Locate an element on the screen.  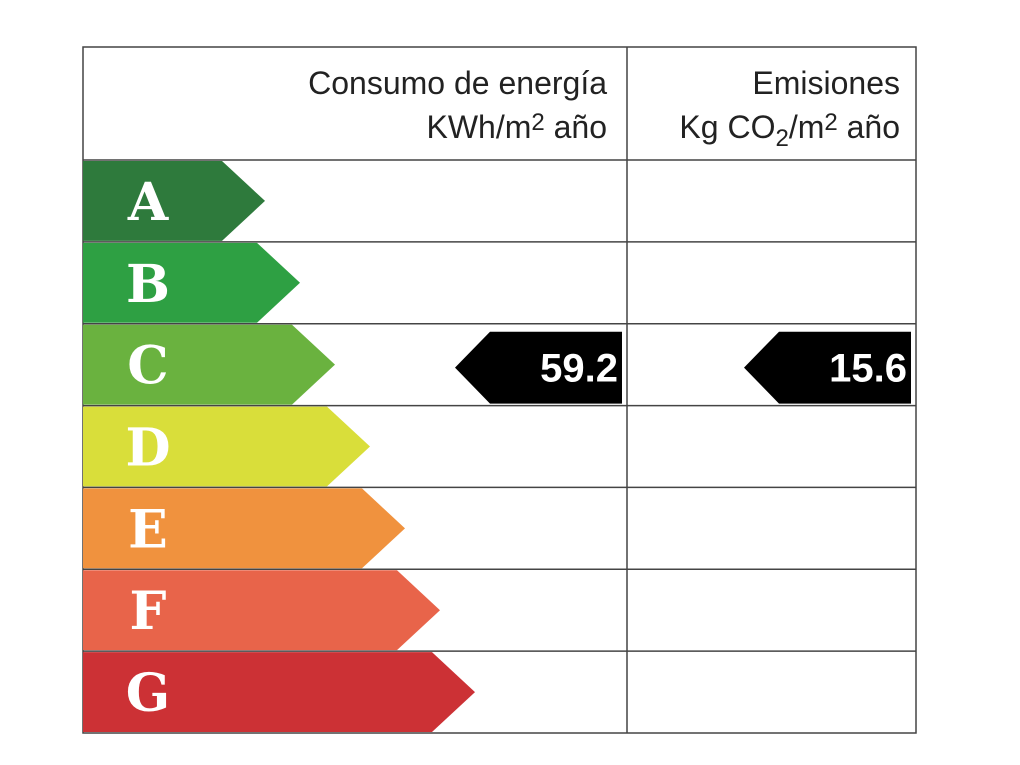
energy-title: Consumo de energía is located at coordinates (457, 83).